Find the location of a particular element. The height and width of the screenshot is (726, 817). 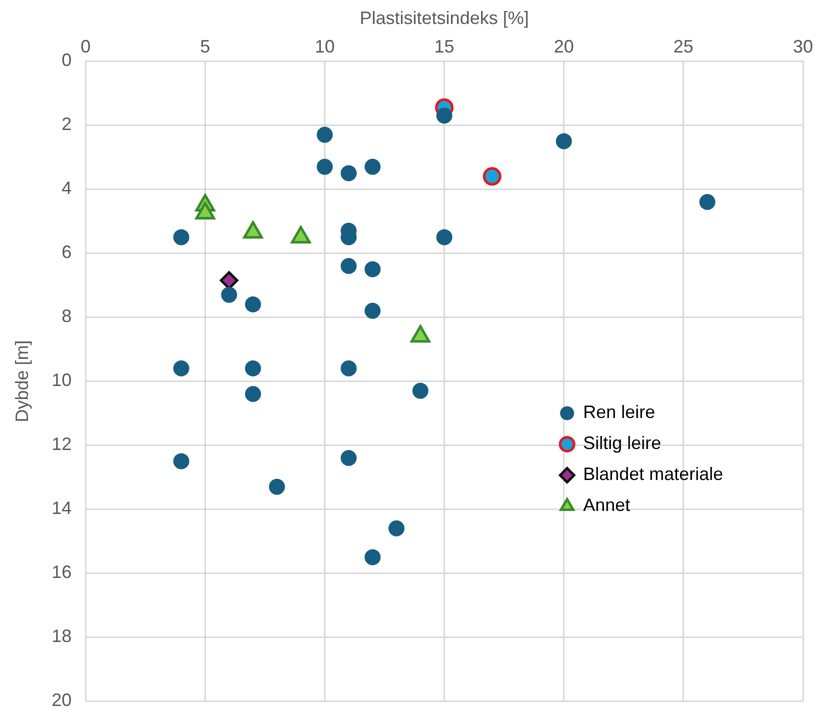

y-tick-label: 8 is located at coordinates (67, 316).